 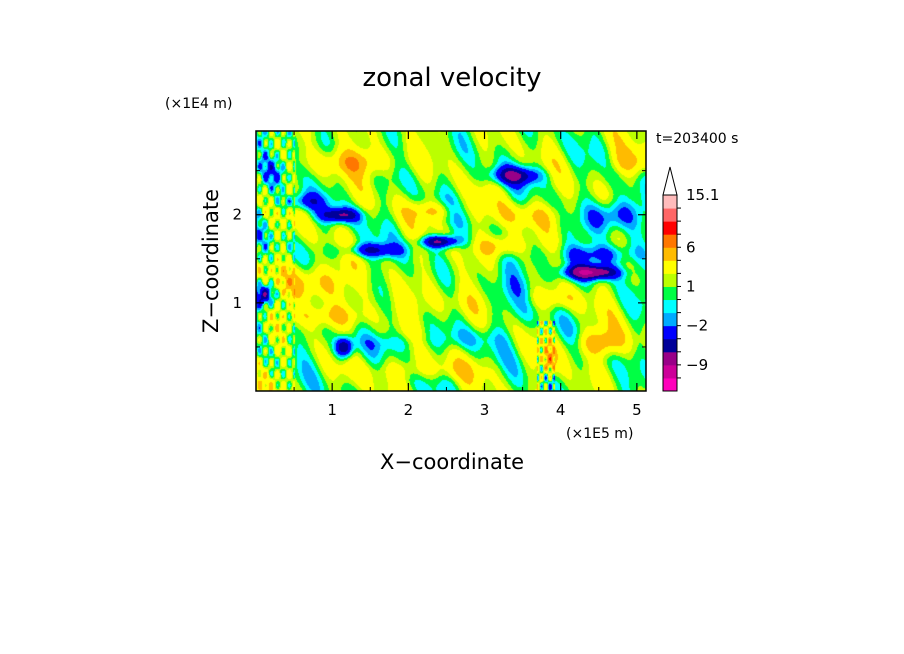 I want to click on x-tick-label: 3, so click(x=485, y=410).